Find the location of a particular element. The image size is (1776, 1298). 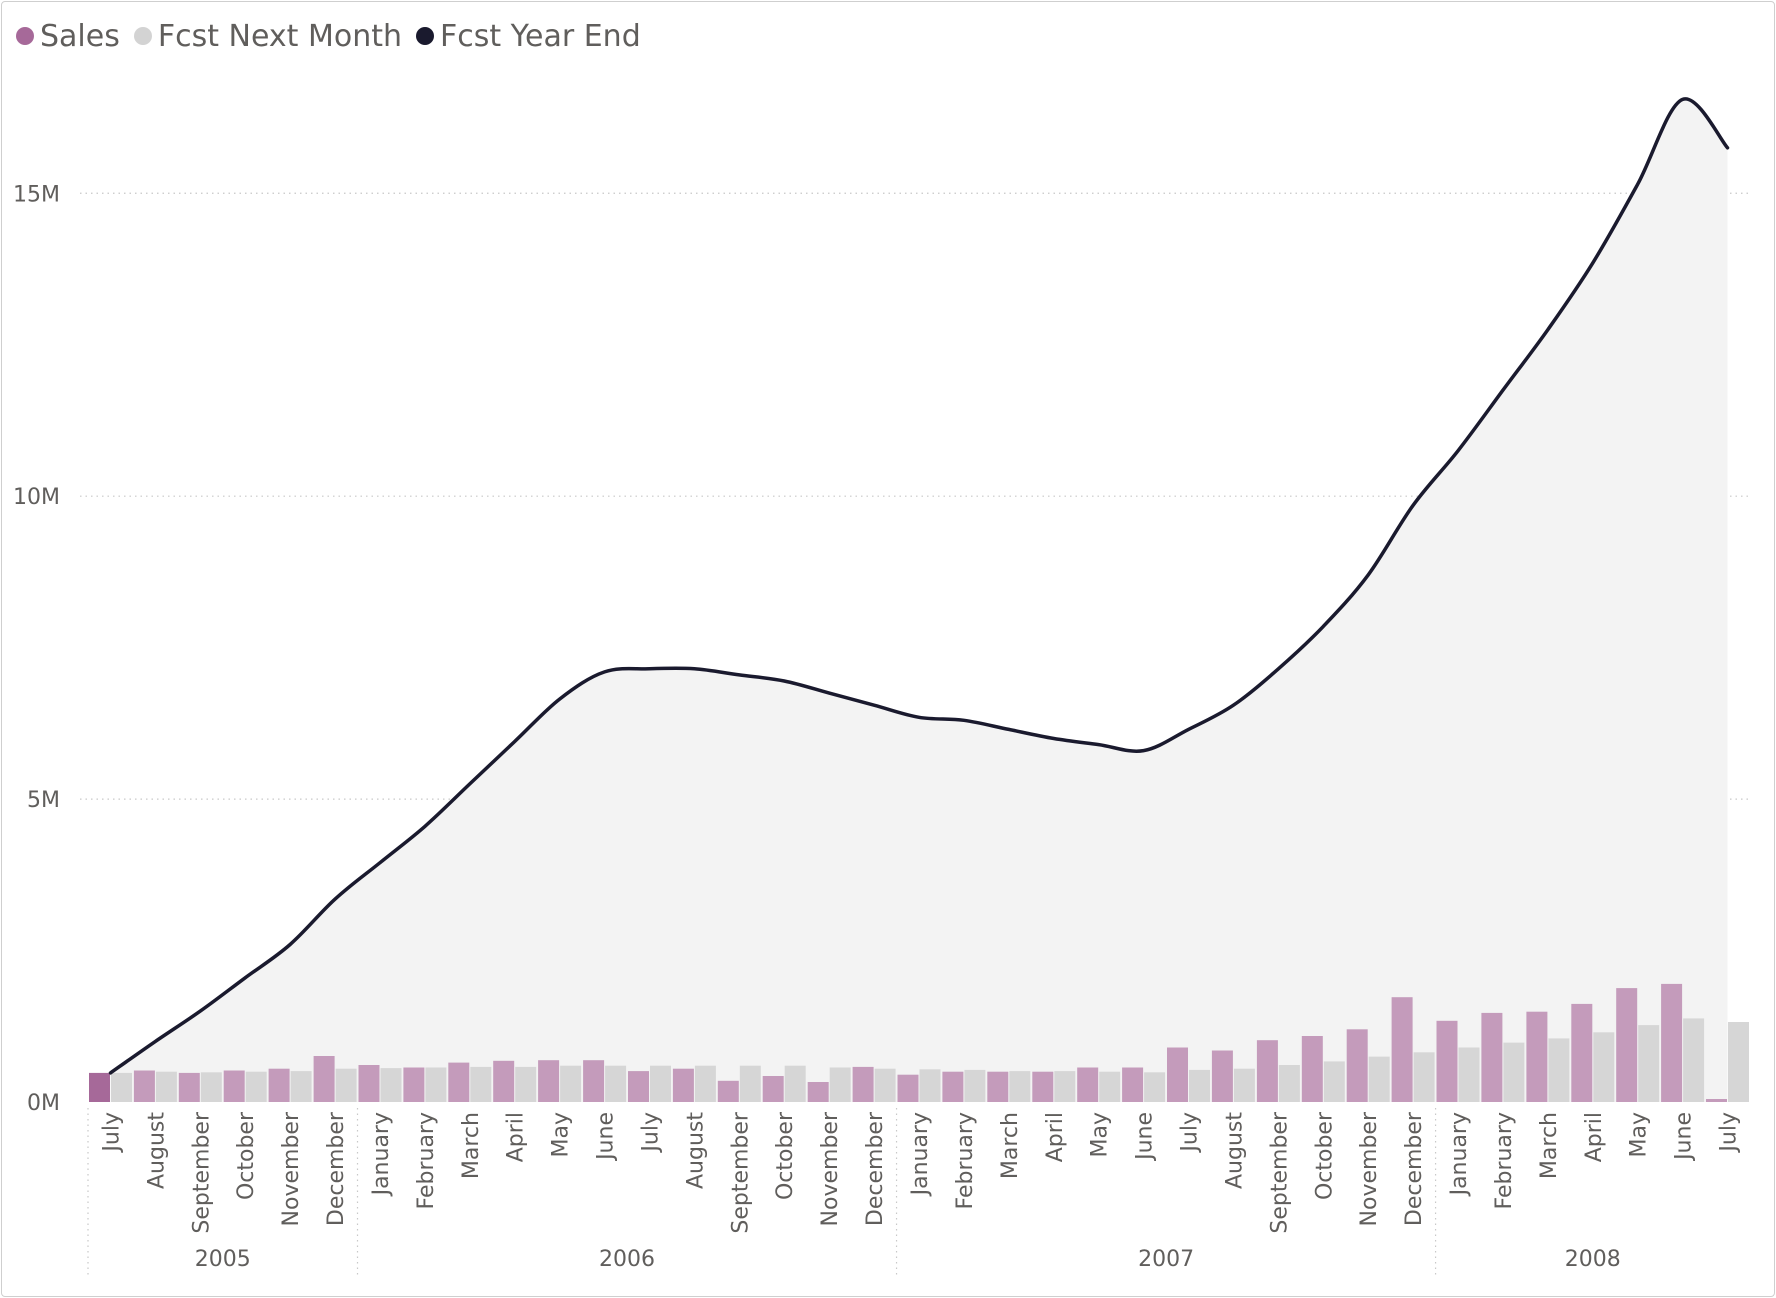

x-tick-label-11: June is located at coordinates (606, 1137).